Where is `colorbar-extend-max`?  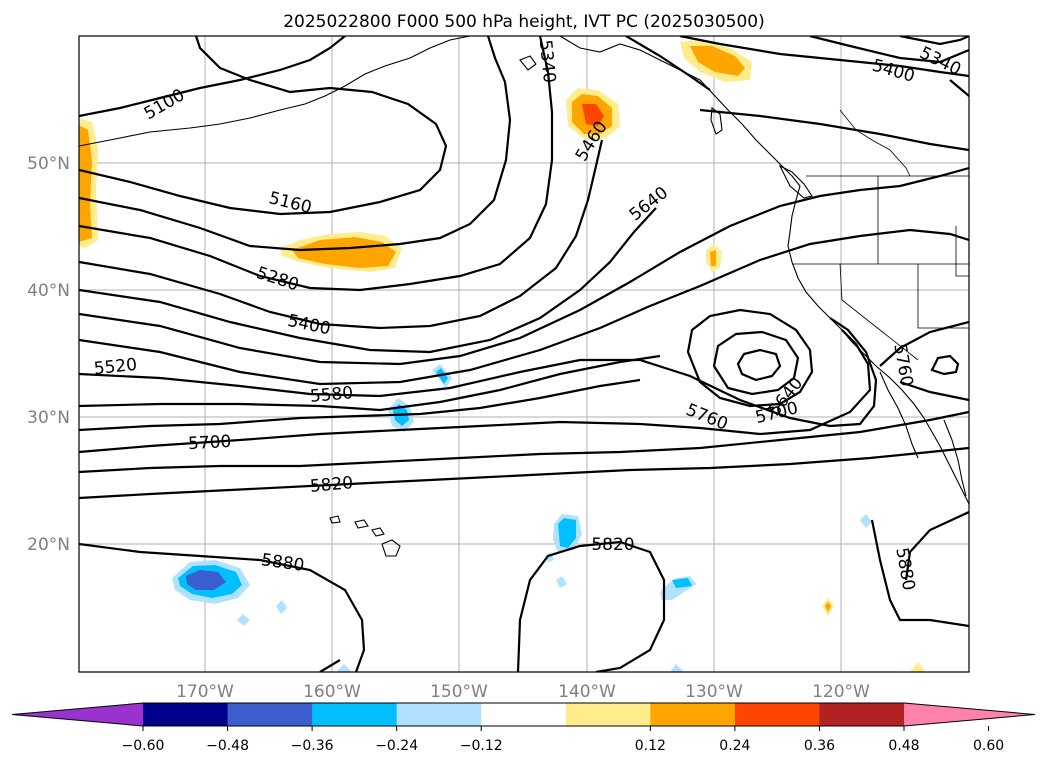 colorbar-extend-max is located at coordinates (969, 714).